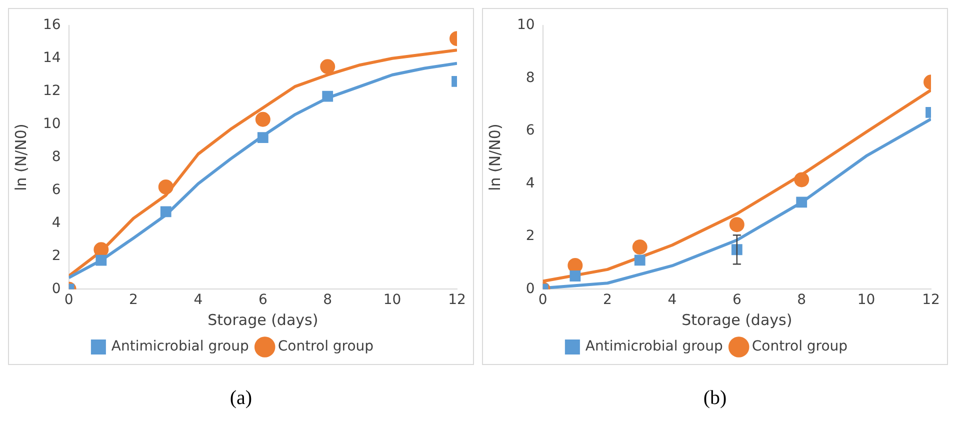 Image resolution: width=958 pixels, height=433 pixels. What do you see at coordinates (51, 58) in the screenshot?
I see `y-tick-label: 14` at bounding box center [51, 58].